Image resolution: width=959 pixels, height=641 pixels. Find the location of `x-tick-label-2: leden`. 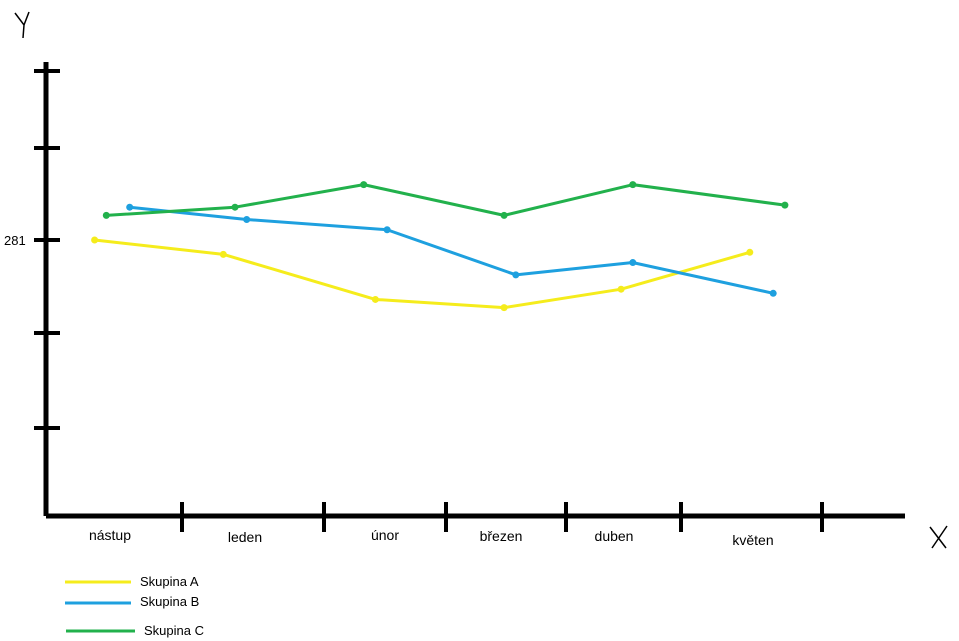

x-tick-label-2: leden is located at coordinates (245, 537).